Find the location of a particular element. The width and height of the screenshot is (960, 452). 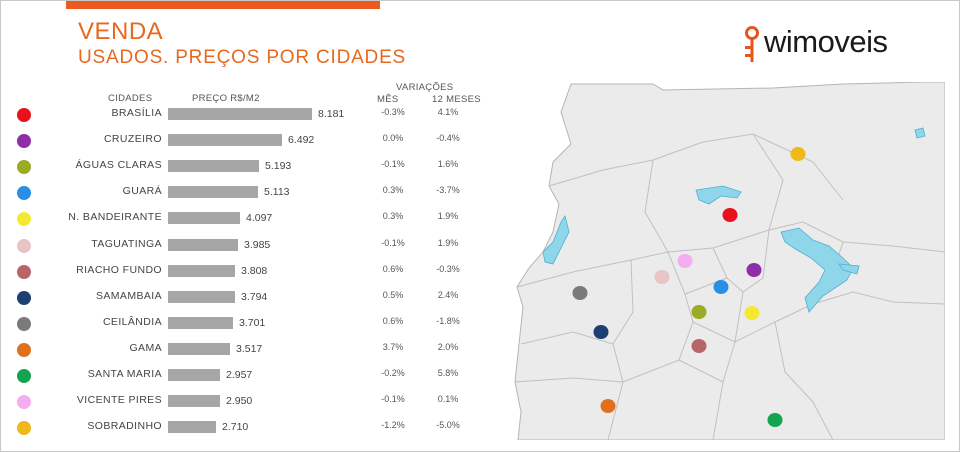

variation-12-months: -0.4% is located at coordinates (448, 138).